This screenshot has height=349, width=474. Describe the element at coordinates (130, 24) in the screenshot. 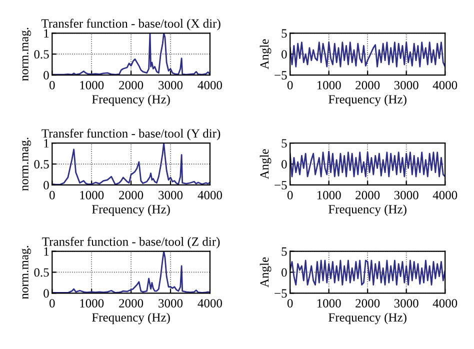

I see `chart-title: Transfer function - base/tool (X dir)` at that location.